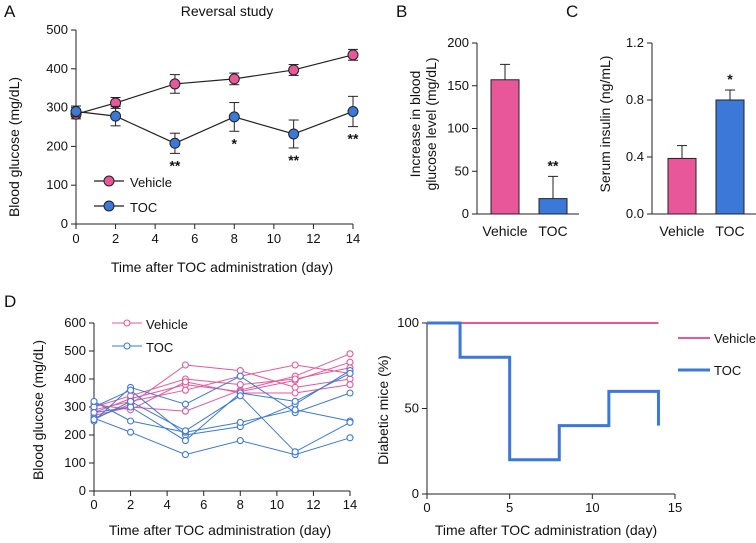  Describe the element at coordinates (75, 406) in the screenshot. I see `chart-d-left-y-tick-label: 300` at that location.